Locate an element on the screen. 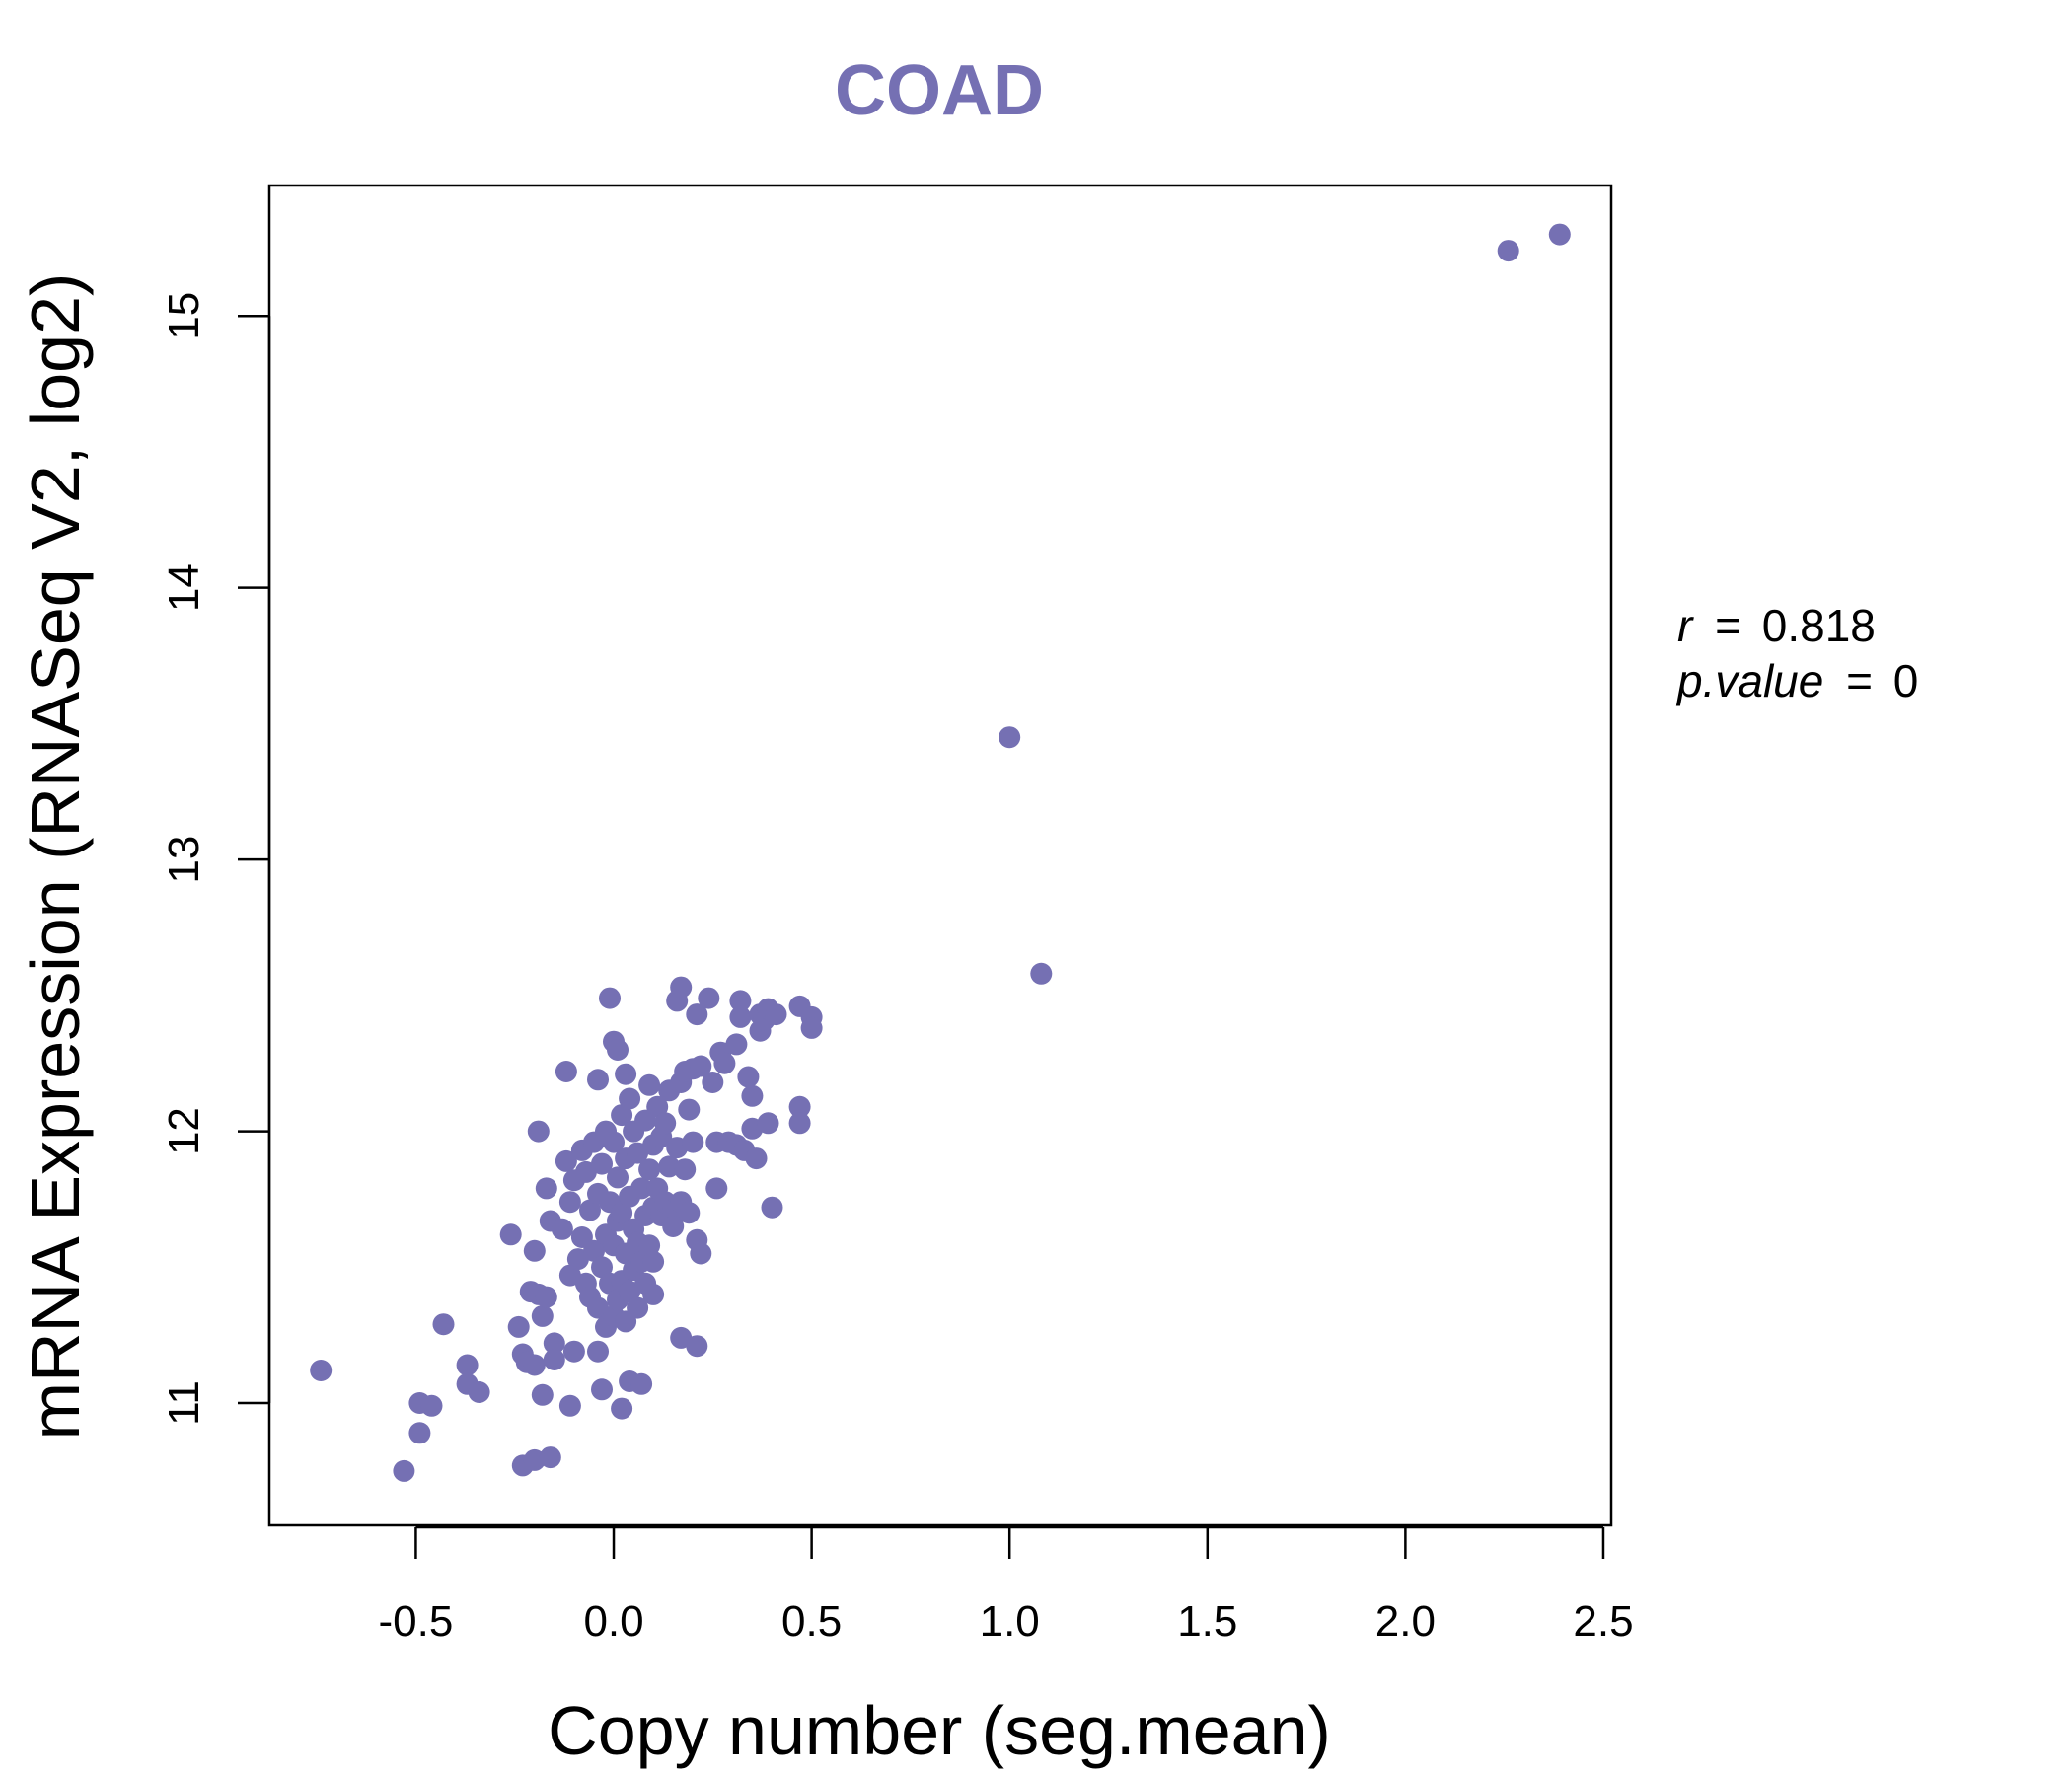 This screenshot has height=1776, width=2072. y-tick-label: 12 is located at coordinates (184, 1131).